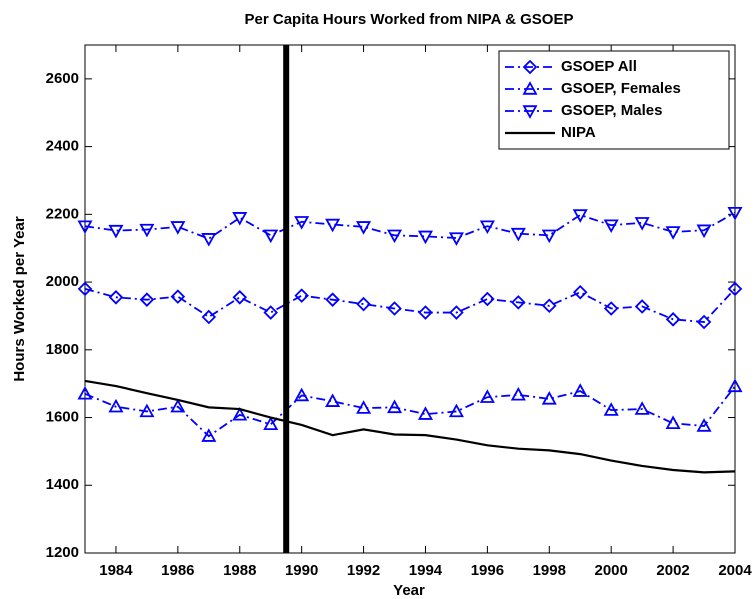  Describe the element at coordinates (62, 417) in the screenshot. I see `y-tick-label: 1600` at that location.